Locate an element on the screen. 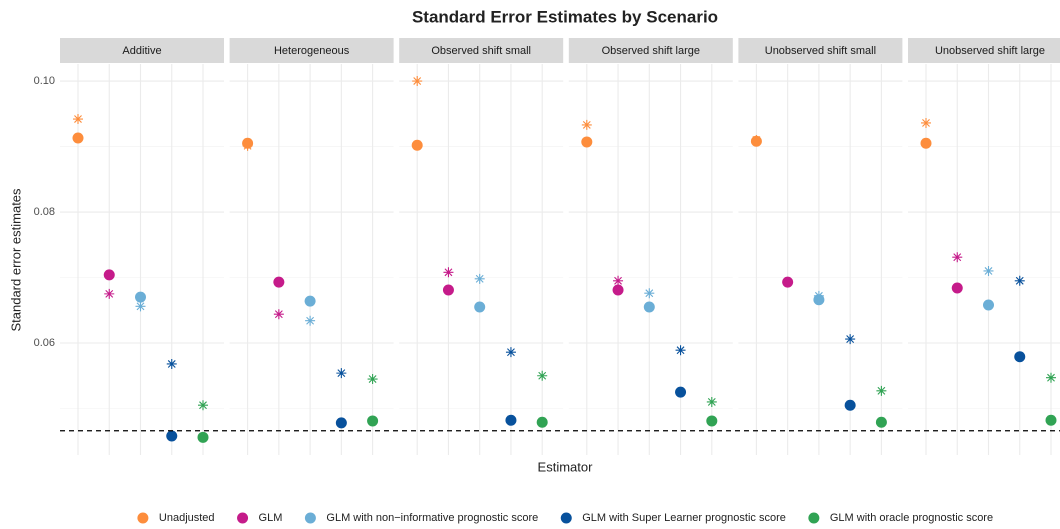  strip-label: Heterogeneous is located at coordinates (312, 51).